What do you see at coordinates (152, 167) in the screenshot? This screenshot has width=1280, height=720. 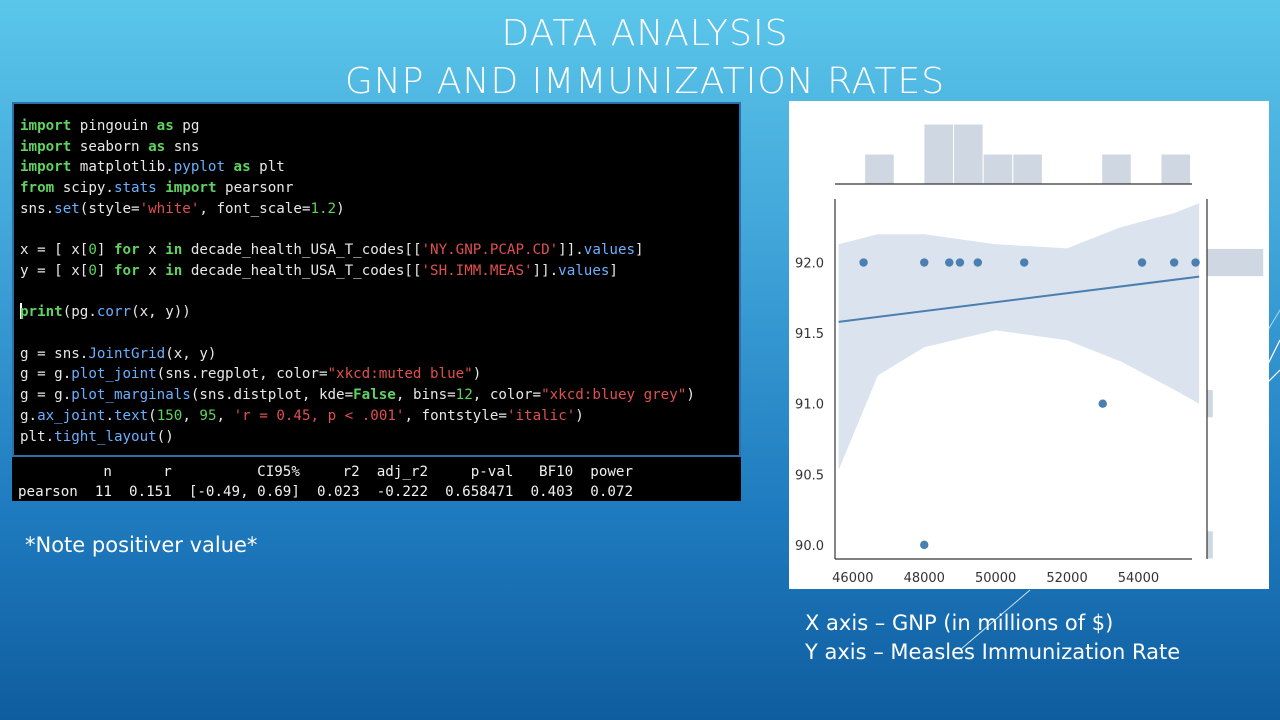 I see `code-line: import matplotlib.pyplot as plt` at bounding box center [152, 167].